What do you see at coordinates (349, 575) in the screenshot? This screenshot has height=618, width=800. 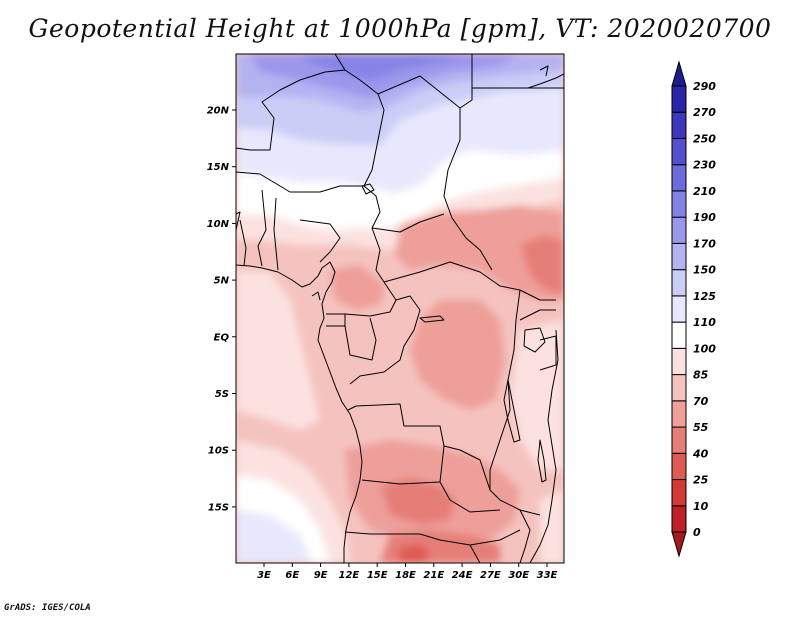 I see `lon-tick-label: 12E` at bounding box center [349, 575].